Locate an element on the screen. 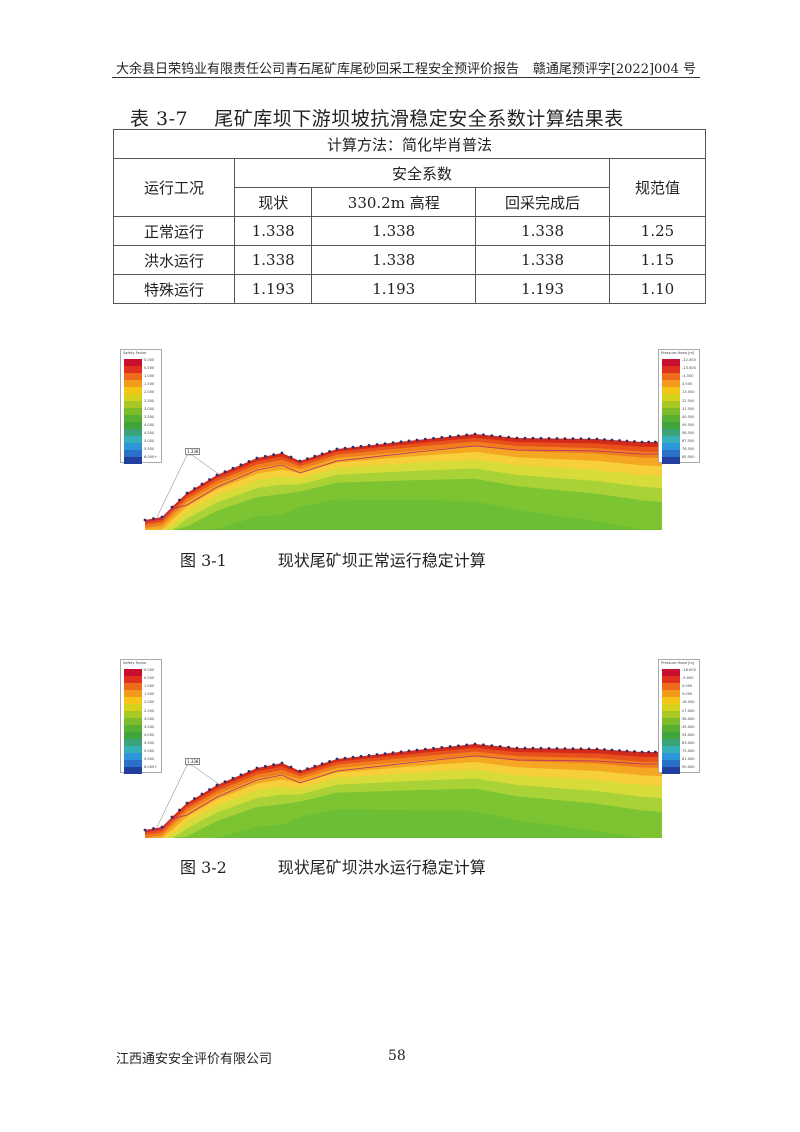  subheader: 330.2m 高程 is located at coordinates (394, 202).